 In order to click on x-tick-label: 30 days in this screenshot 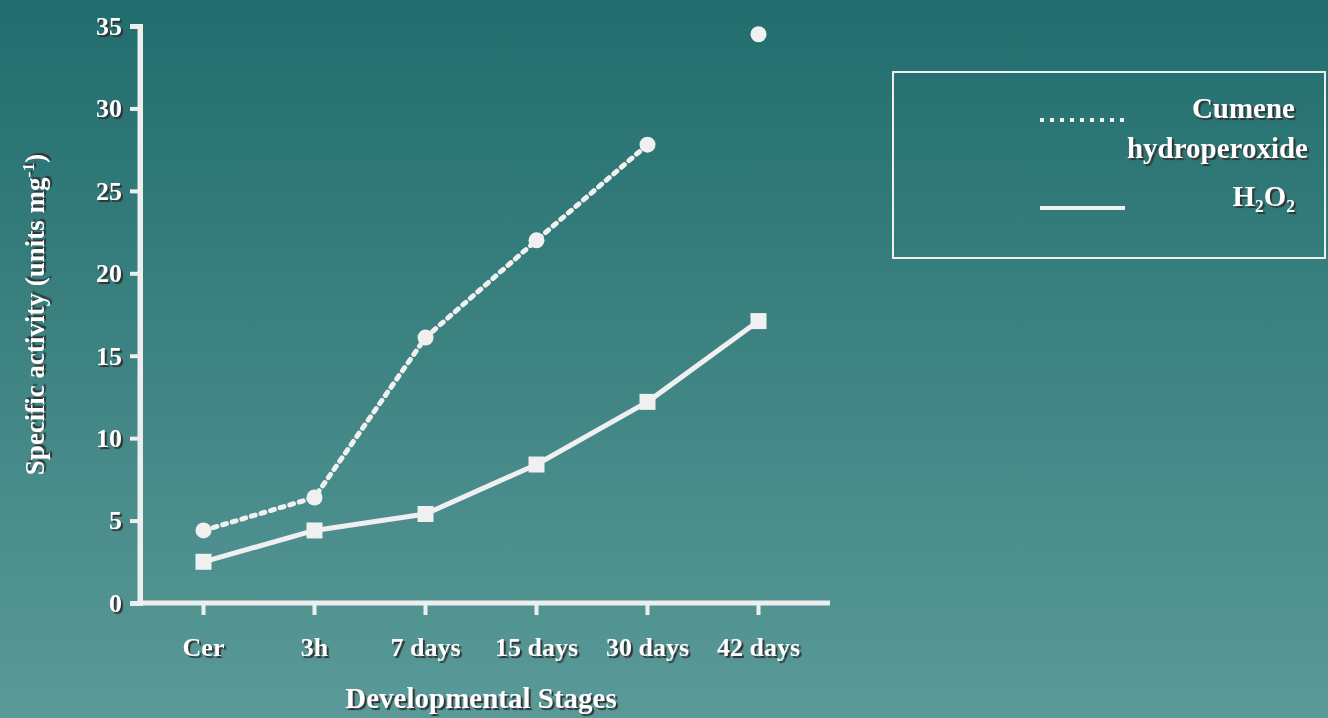, I will do `click(647, 647)`.